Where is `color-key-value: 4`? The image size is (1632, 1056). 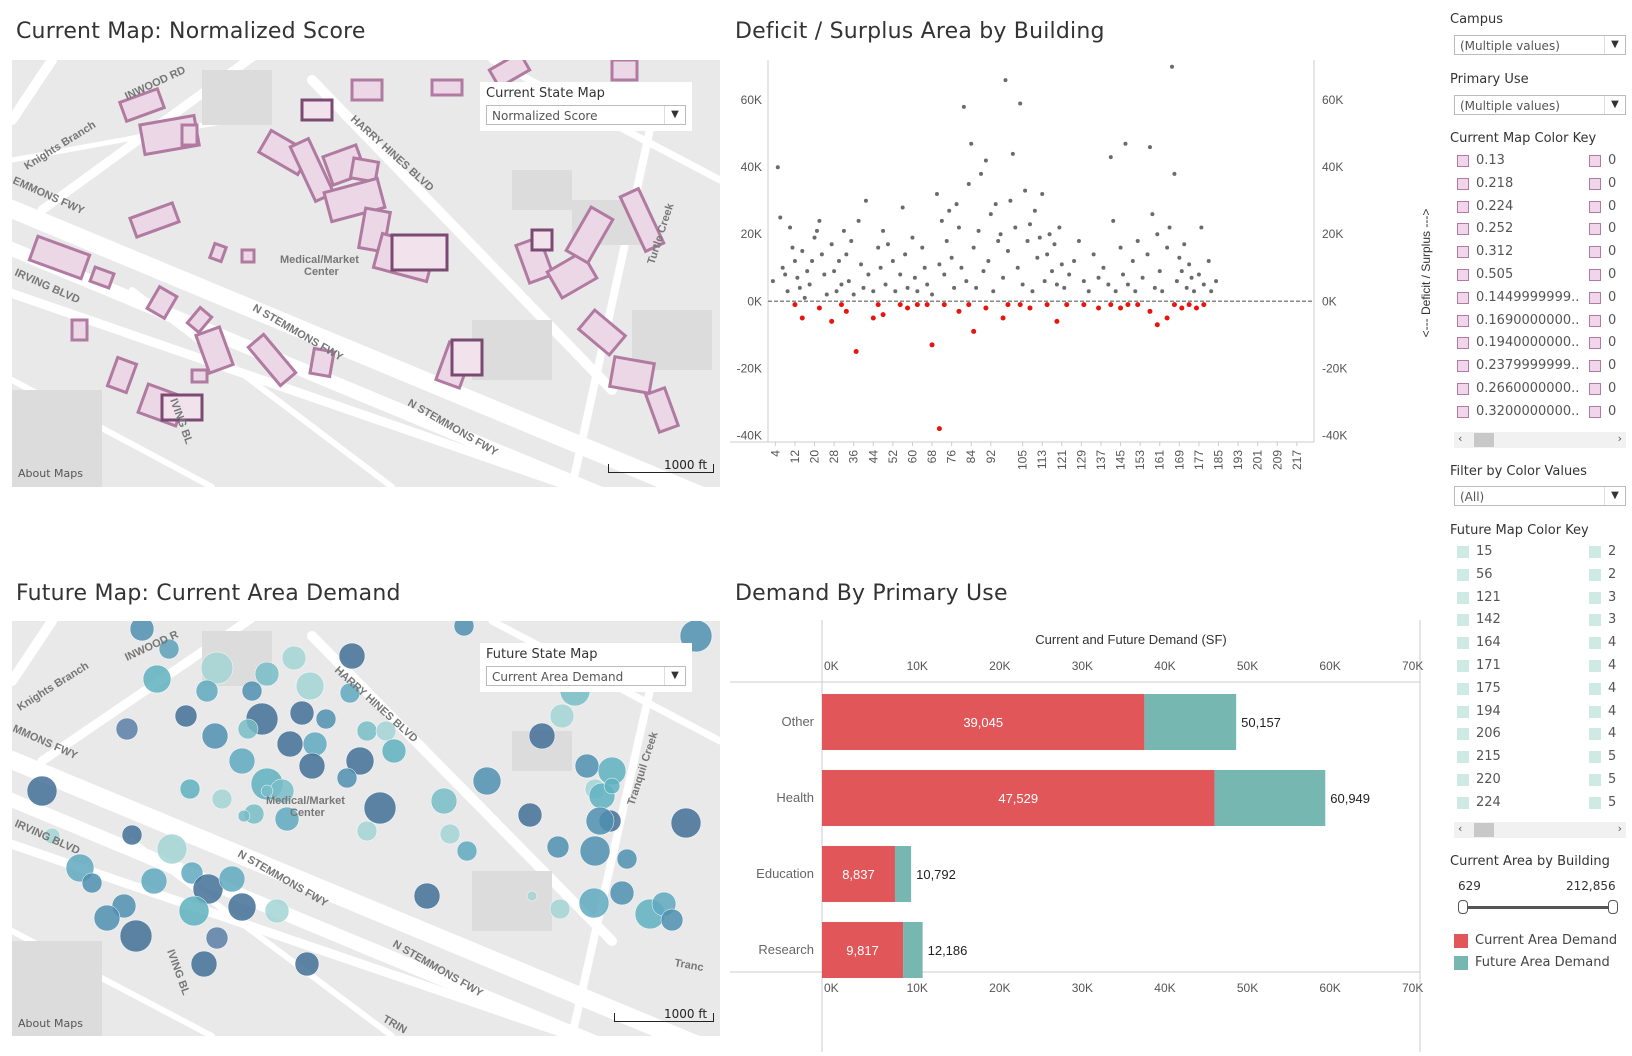 color-key-value: 4 is located at coordinates (1612, 711).